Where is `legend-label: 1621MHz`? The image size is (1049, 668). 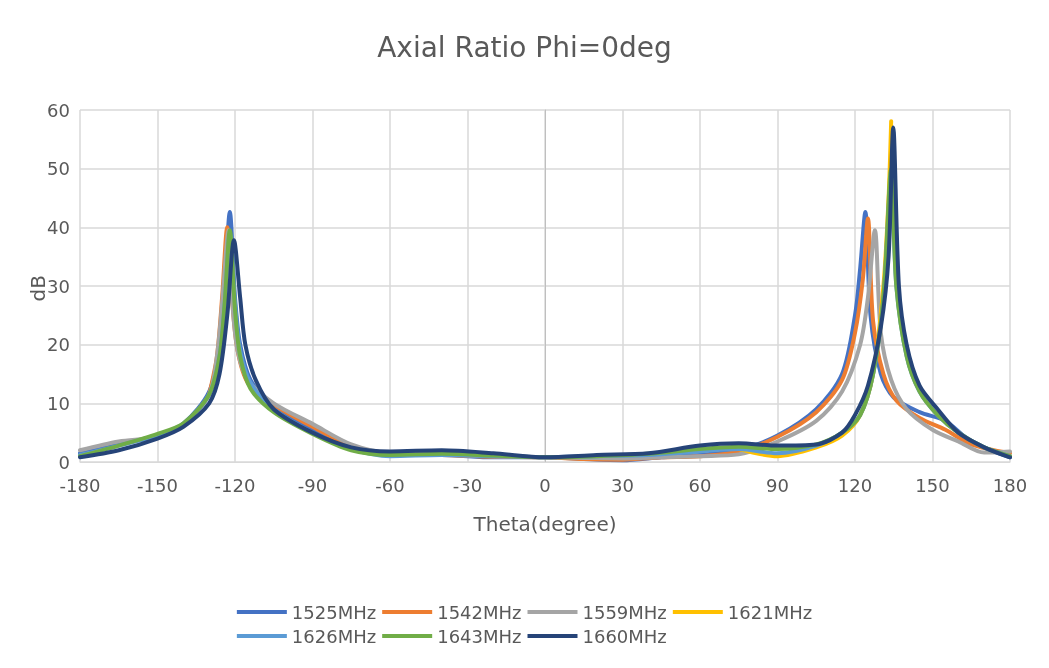
legend-label: 1621MHz is located at coordinates (770, 612).